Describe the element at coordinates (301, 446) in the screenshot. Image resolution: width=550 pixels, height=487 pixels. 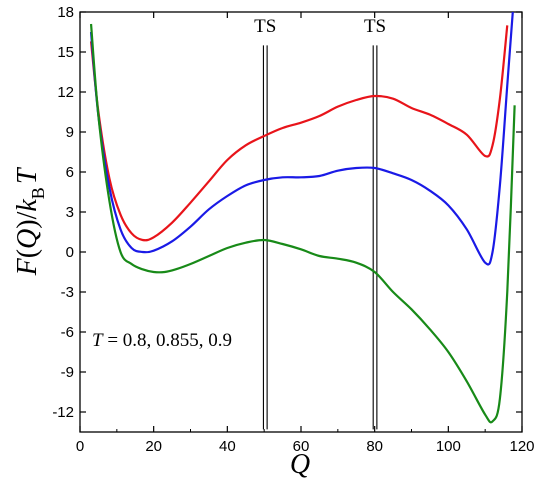
I see `x-tick-label: 60` at that location.